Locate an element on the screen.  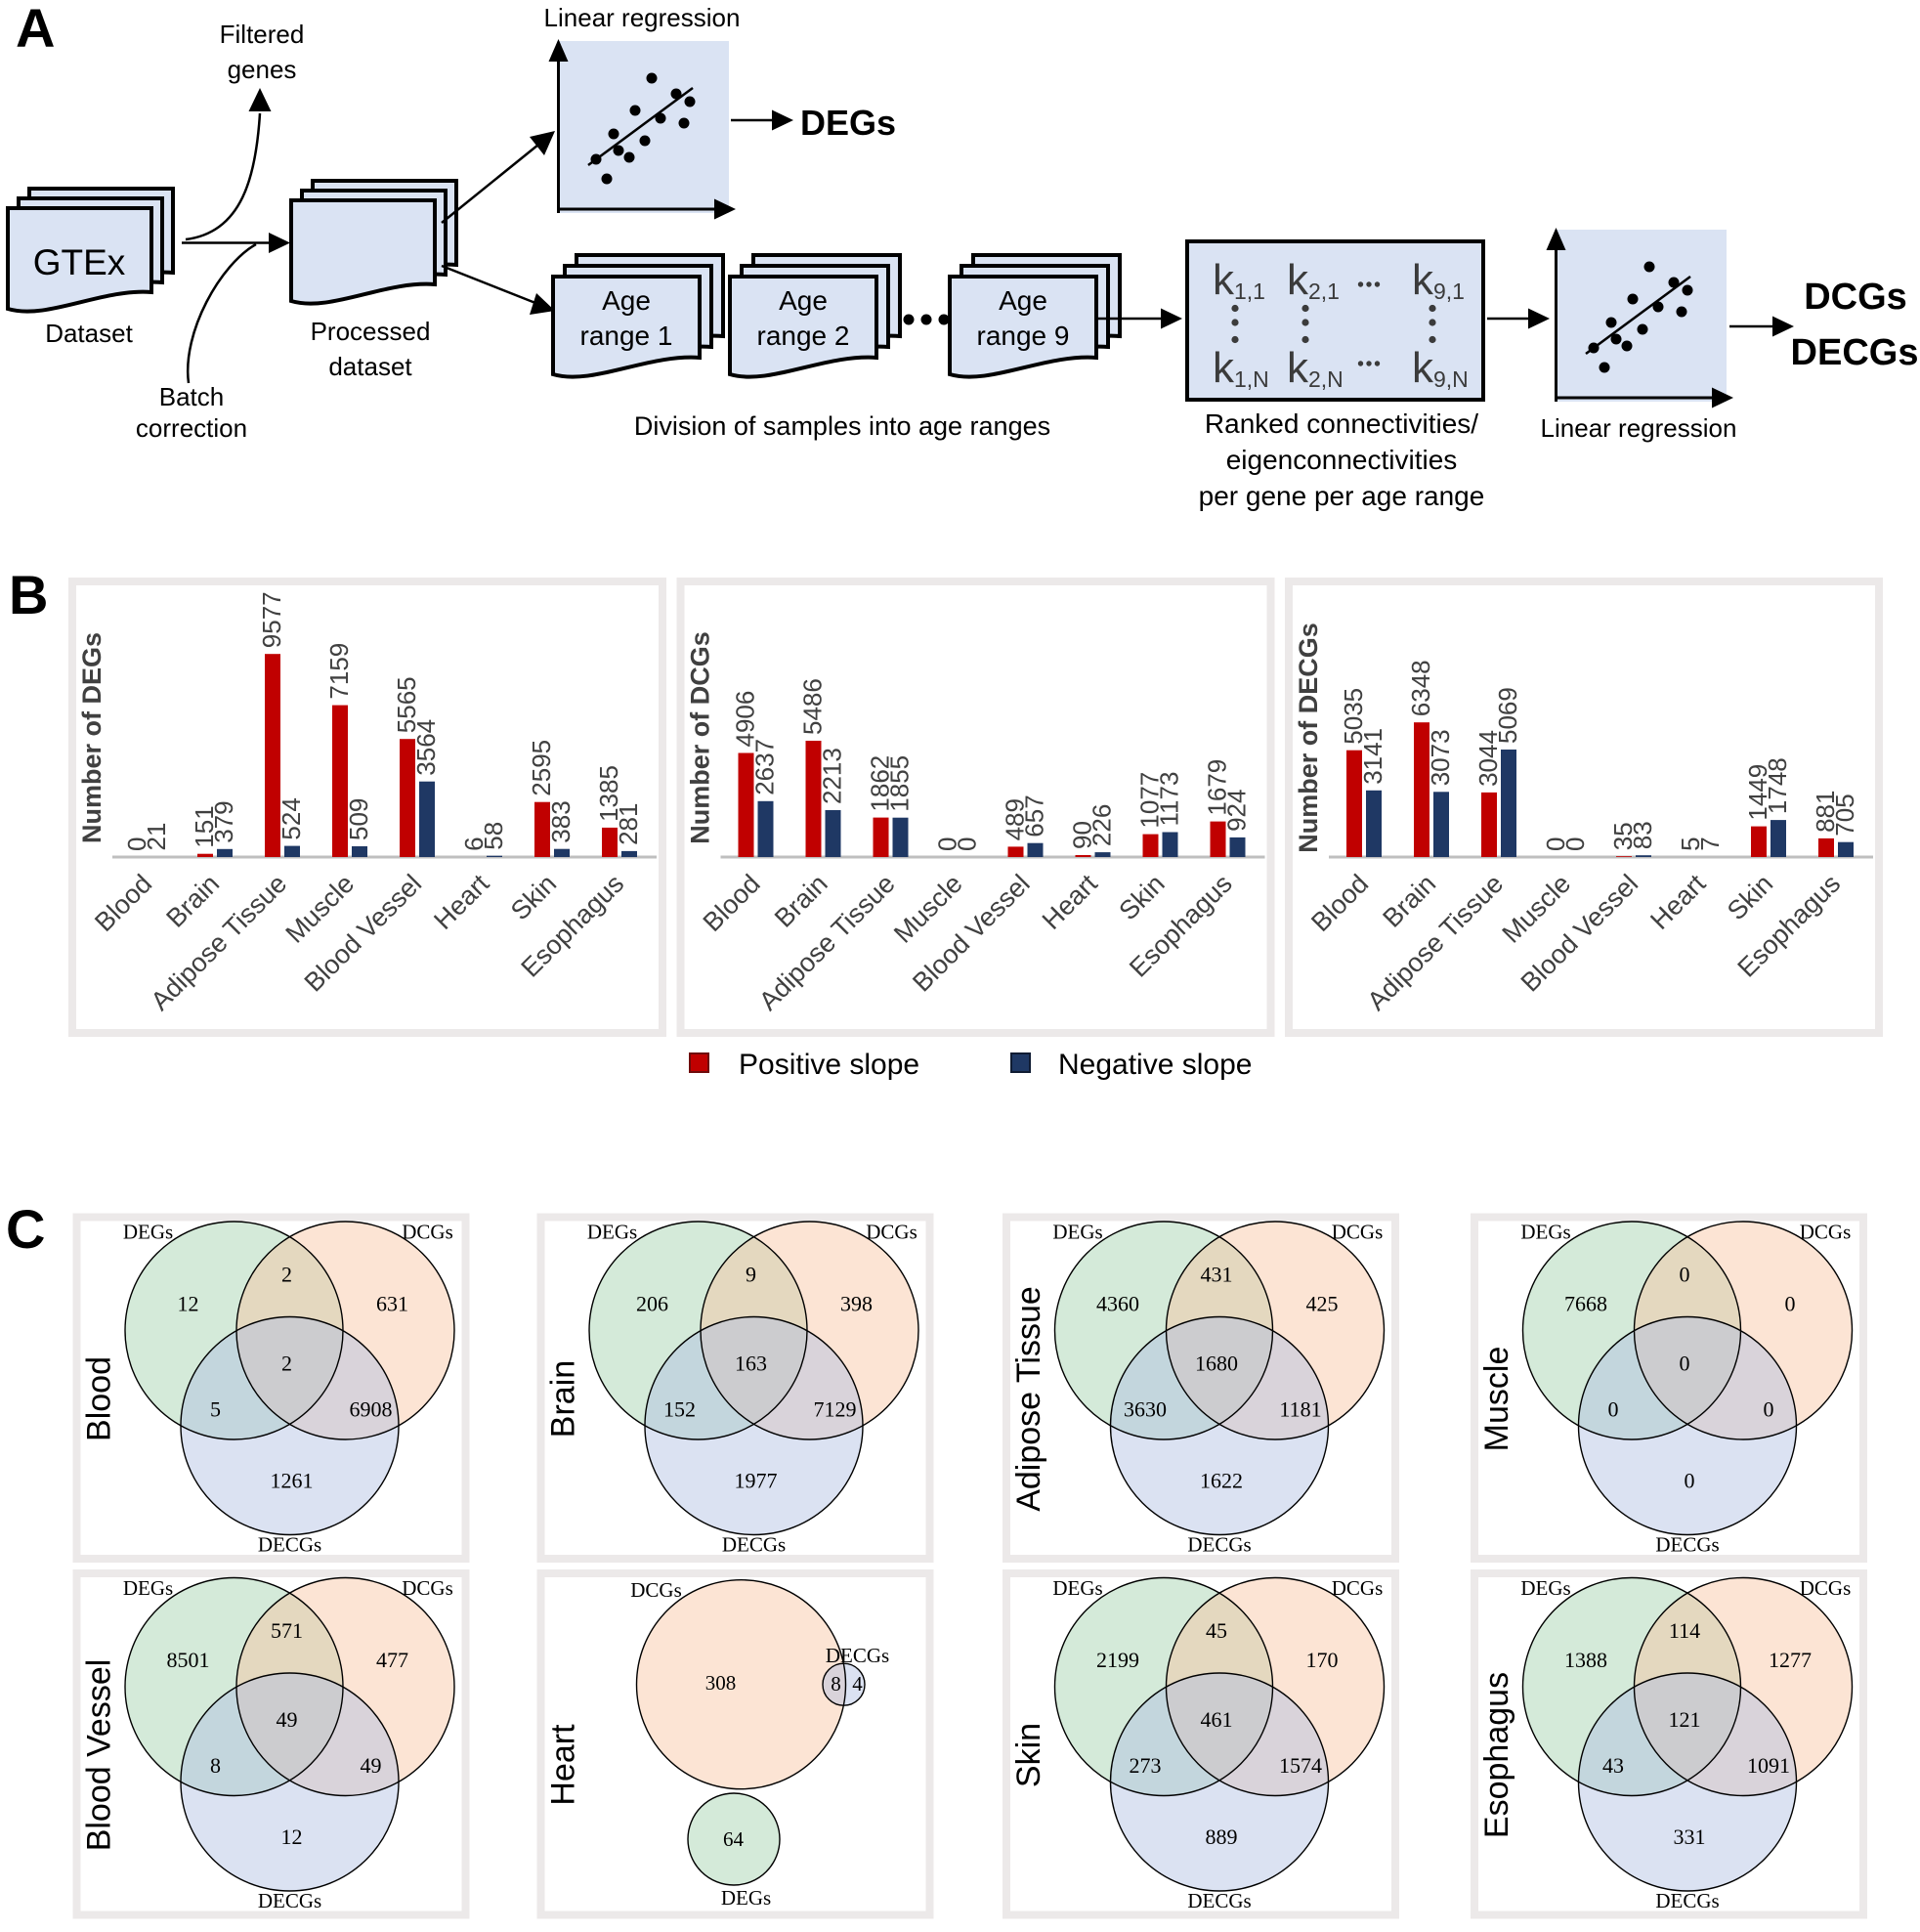
svg-text: 1091 is located at coordinates (1768, 1766).